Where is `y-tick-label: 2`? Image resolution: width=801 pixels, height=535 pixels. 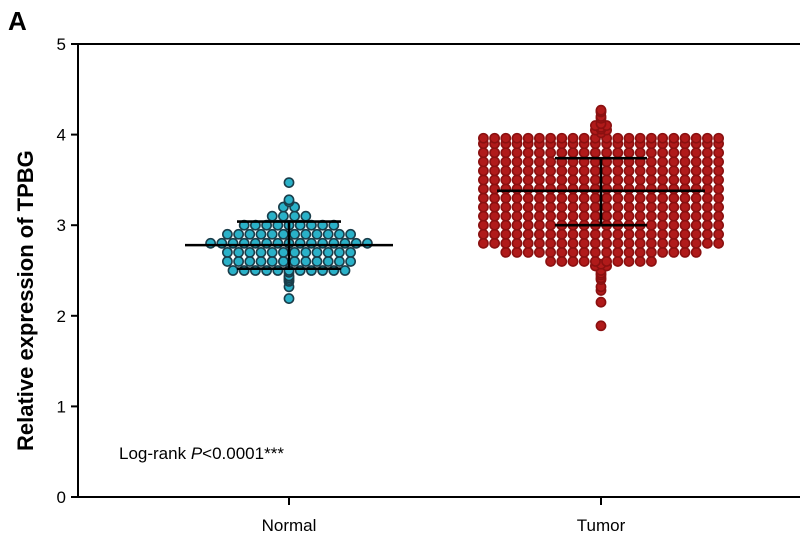
y-tick-label: 2 is located at coordinates (61, 316).